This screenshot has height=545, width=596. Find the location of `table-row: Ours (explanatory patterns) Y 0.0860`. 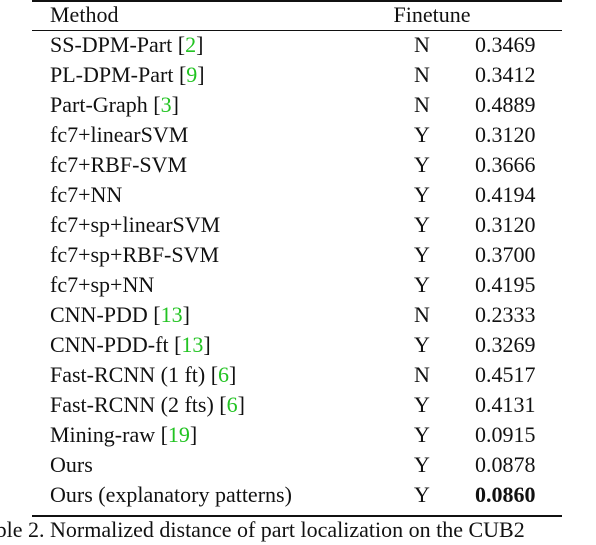

table-row: Ours (explanatory patterns) Y 0.0860 is located at coordinates (314, 495).